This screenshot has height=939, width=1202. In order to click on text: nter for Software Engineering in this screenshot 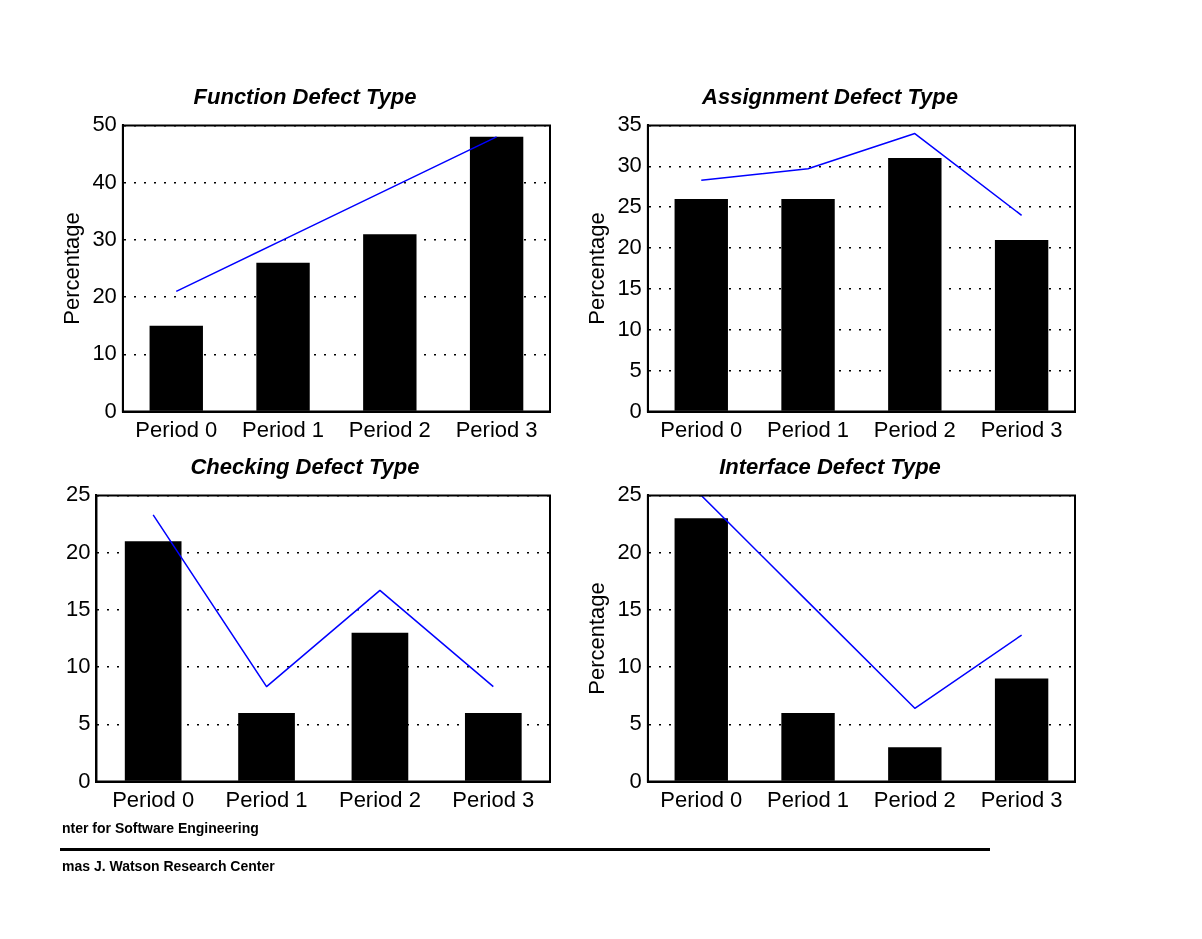, I will do `click(160, 828)`.